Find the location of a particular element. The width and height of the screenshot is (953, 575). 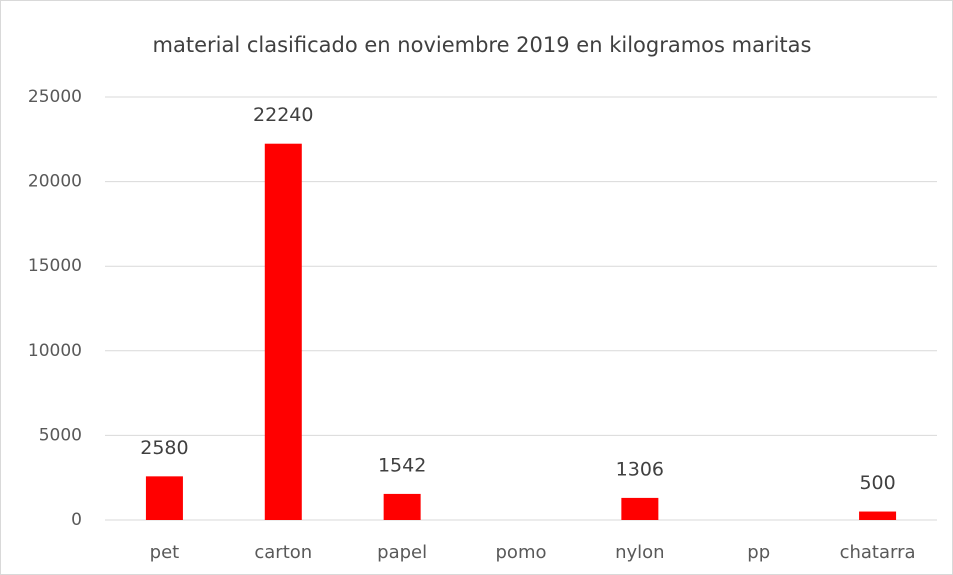

data-label: 1542 is located at coordinates (402, 465).